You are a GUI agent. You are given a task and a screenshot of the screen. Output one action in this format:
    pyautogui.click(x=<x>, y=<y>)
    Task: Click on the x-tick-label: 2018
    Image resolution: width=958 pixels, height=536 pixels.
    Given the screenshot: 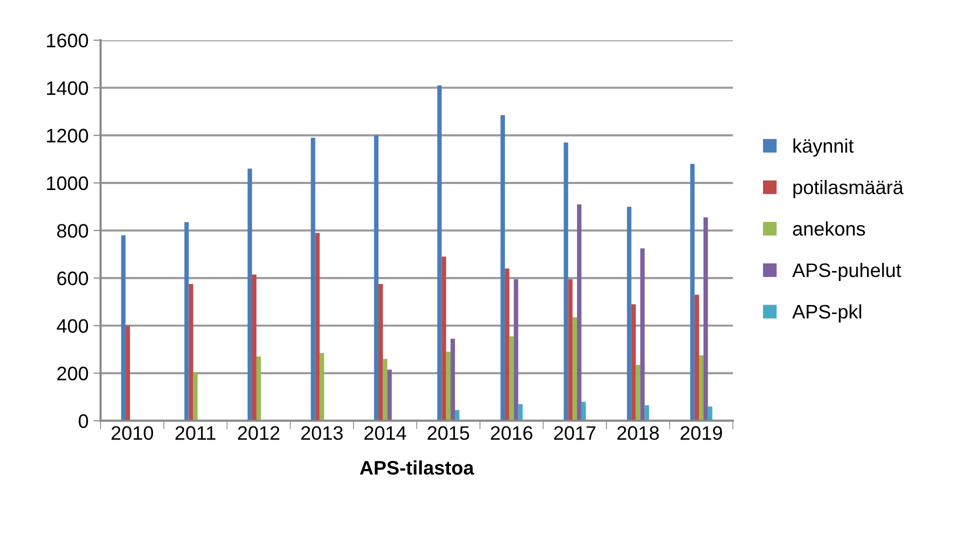 What is the action you would take?
    pyautogui.click(x=638, y=433)
    